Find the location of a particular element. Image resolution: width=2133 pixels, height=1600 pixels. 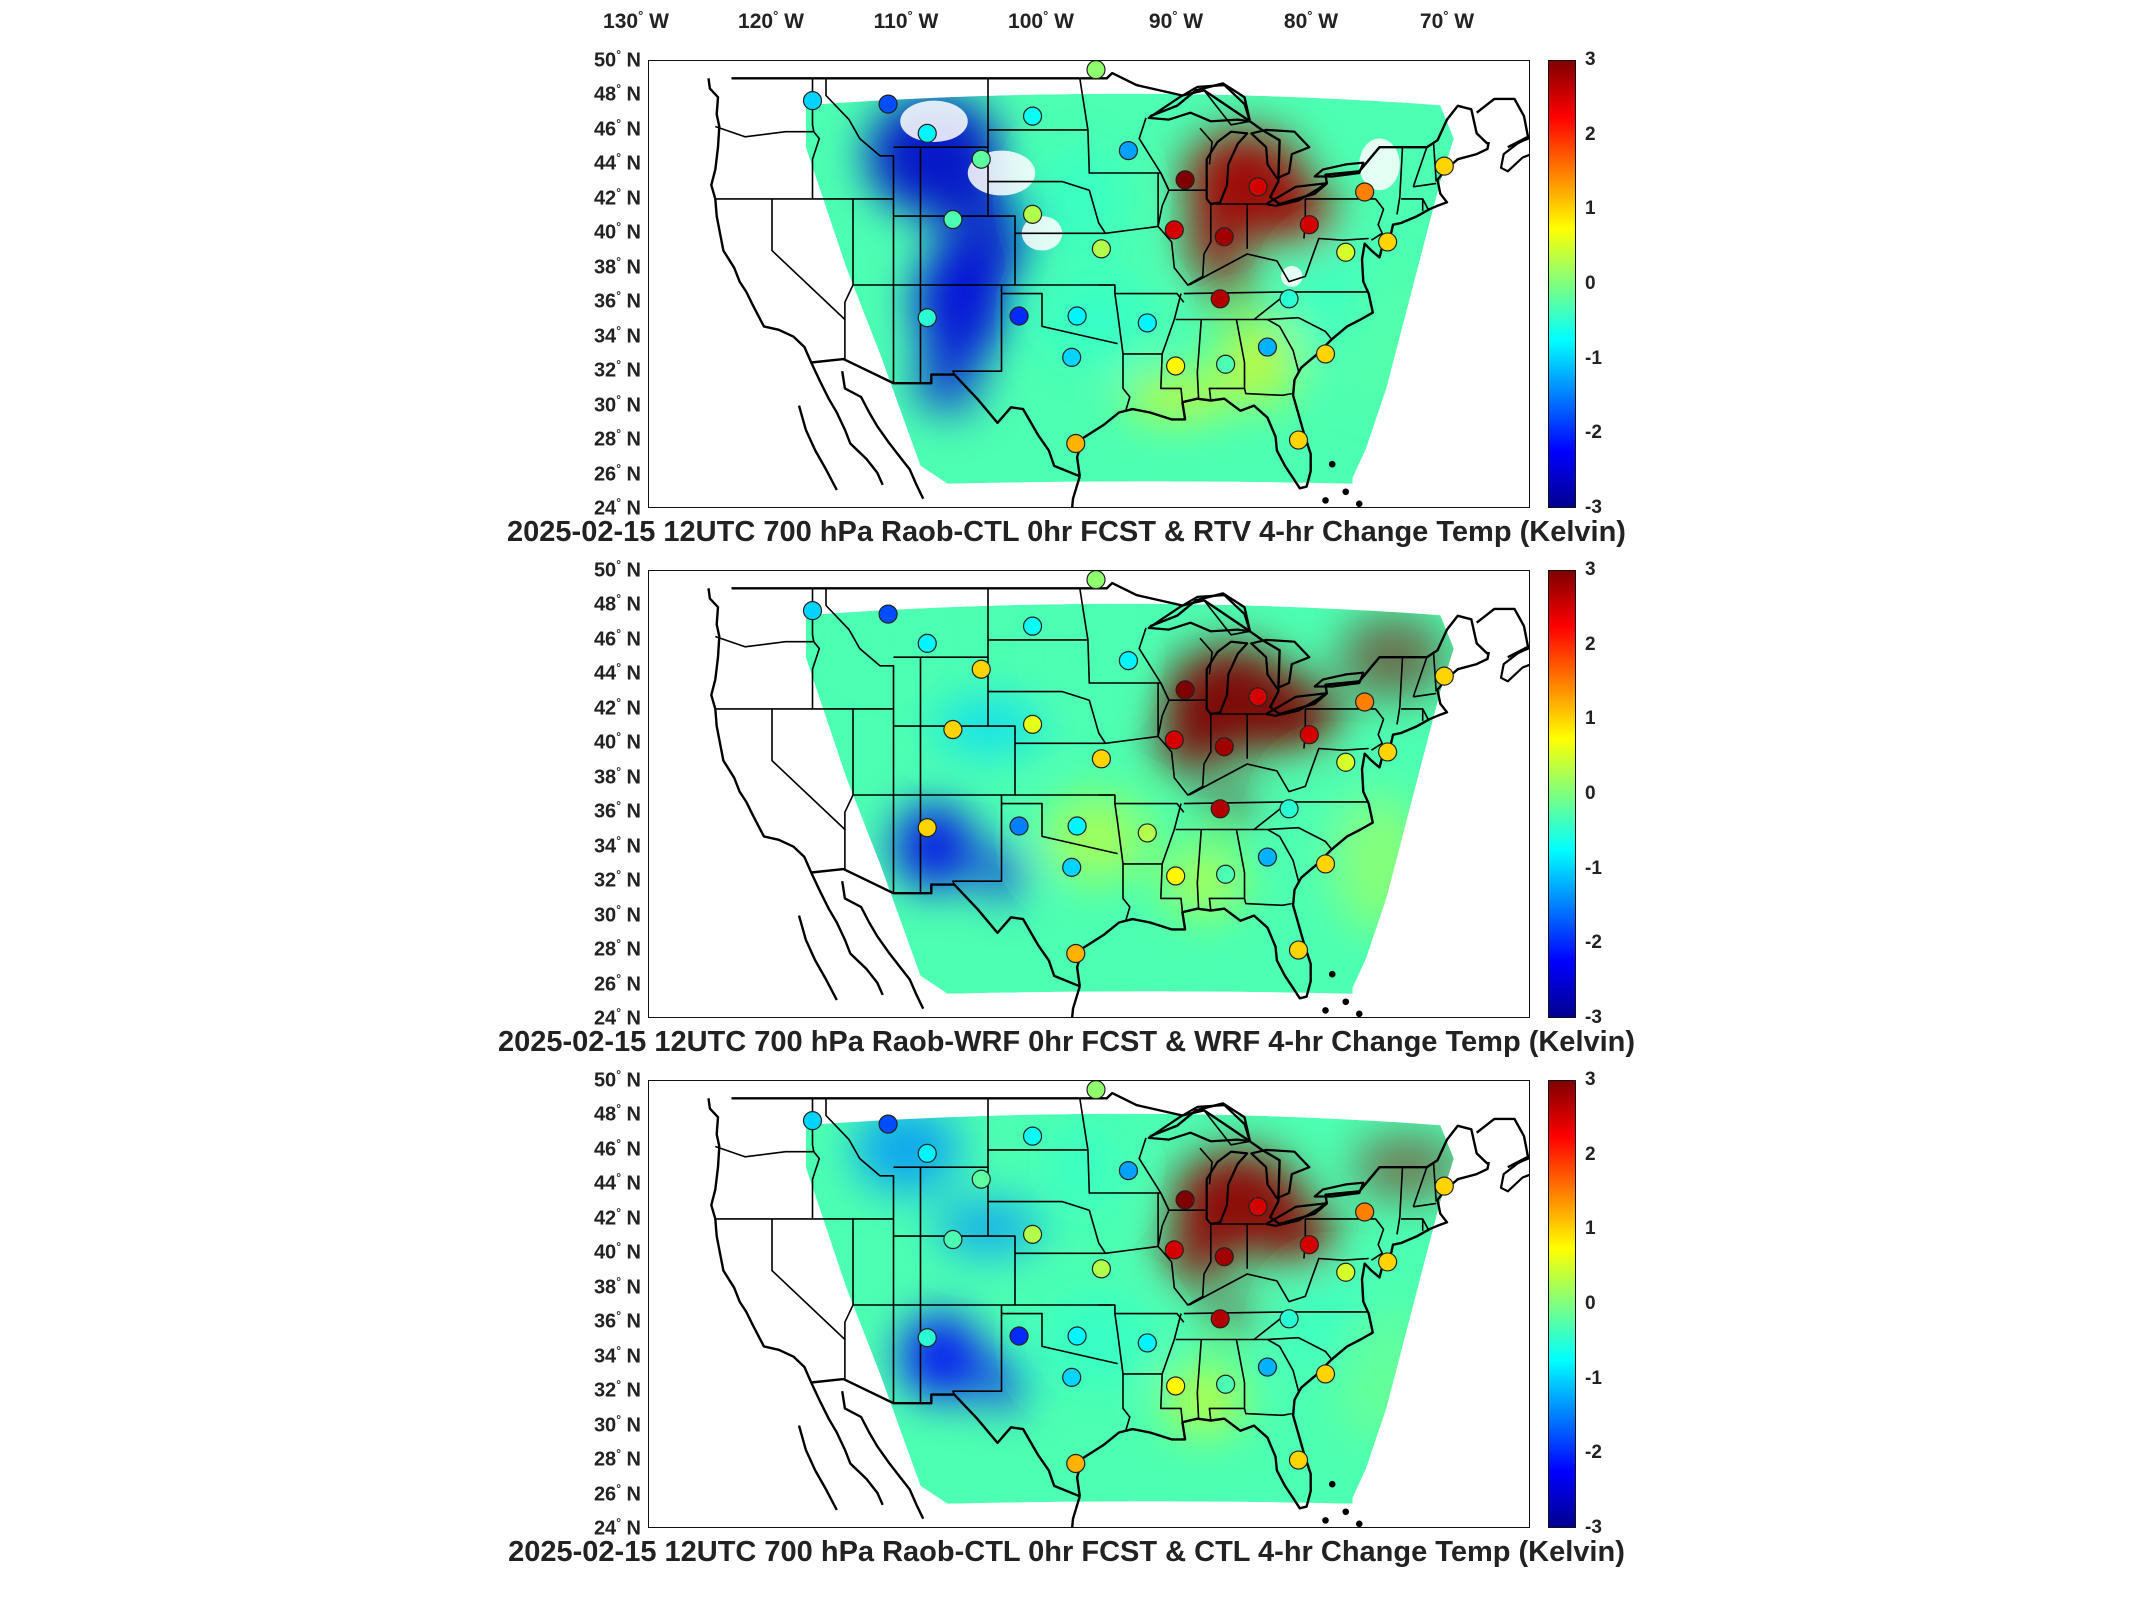

latitude-label: 24° N is located at coordinates (617, 507).